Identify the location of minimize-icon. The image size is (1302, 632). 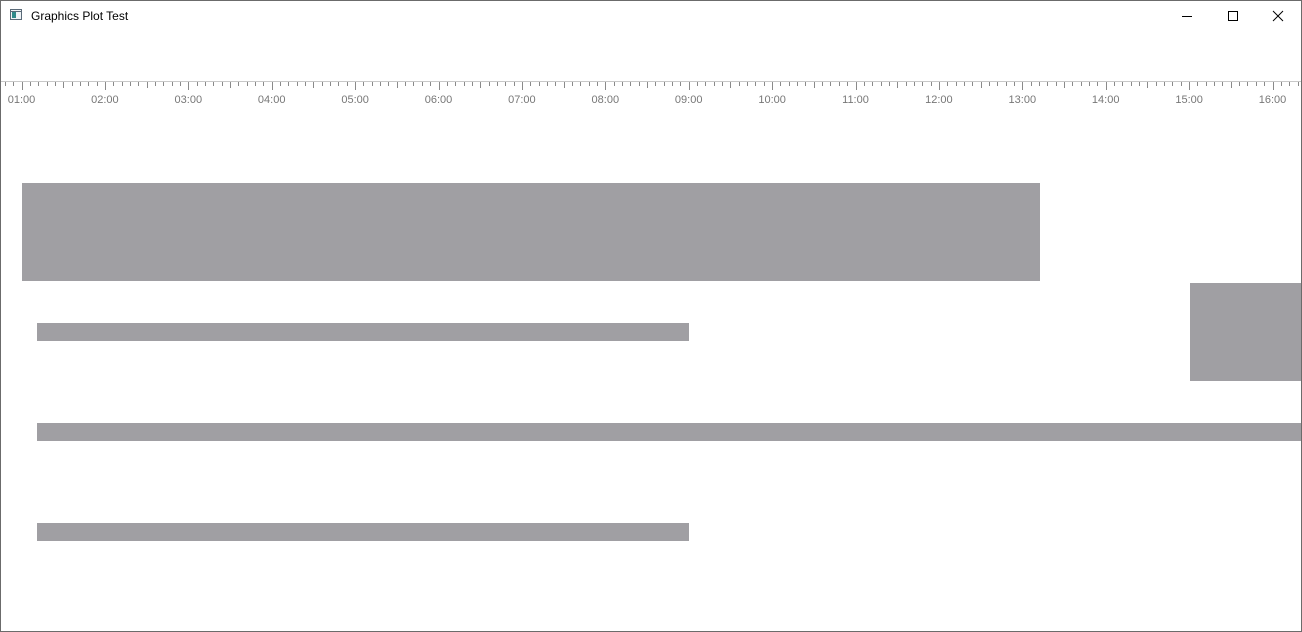
(1187, 16).